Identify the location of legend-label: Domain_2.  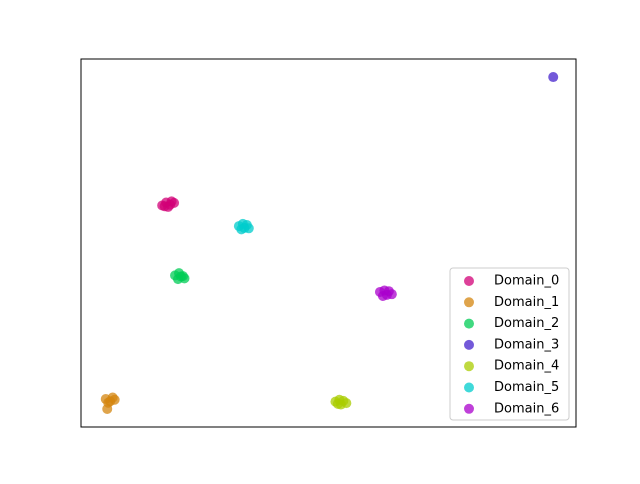
(526, 323).